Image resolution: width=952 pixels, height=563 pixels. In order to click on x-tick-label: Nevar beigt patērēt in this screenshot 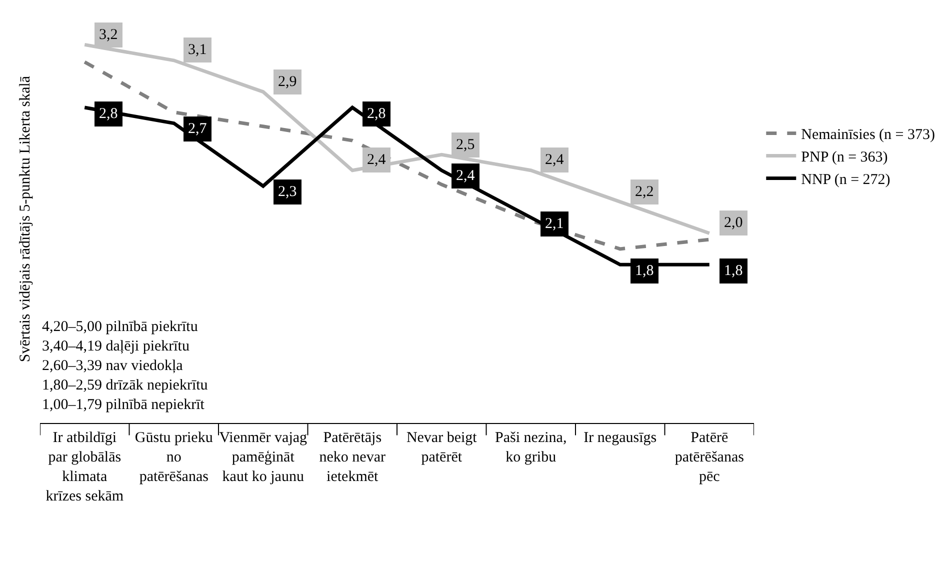, I will do `click(442, 448)`.